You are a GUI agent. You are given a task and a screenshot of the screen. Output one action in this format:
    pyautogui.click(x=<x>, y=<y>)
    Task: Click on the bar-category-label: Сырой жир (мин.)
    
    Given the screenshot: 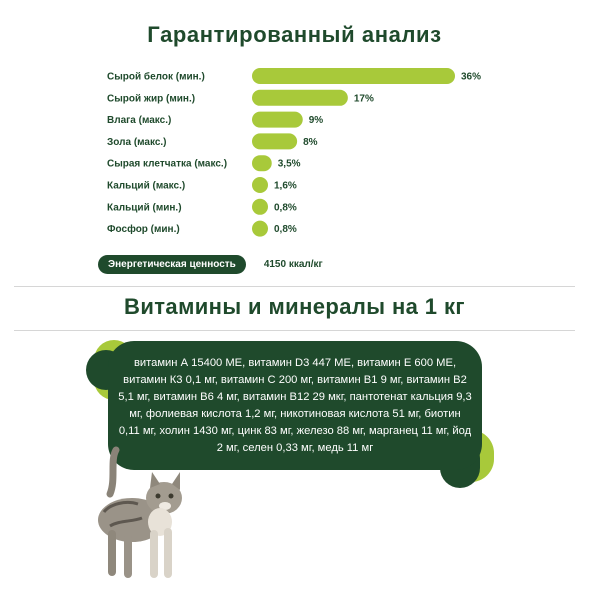 What is the action you would take?
    pyautogui.click(x=151, y=98)
    